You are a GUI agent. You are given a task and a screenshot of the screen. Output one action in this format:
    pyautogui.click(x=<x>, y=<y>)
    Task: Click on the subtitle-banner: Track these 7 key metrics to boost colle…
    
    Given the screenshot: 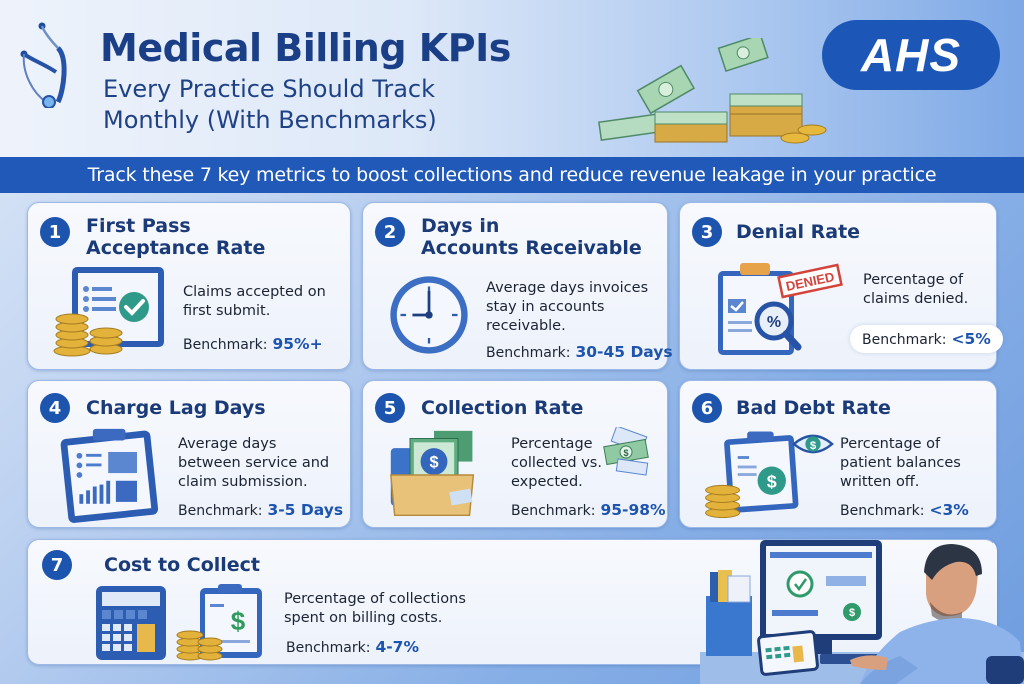 What is the action you would take?
    pyautogui.click(x=512, y=175)
    